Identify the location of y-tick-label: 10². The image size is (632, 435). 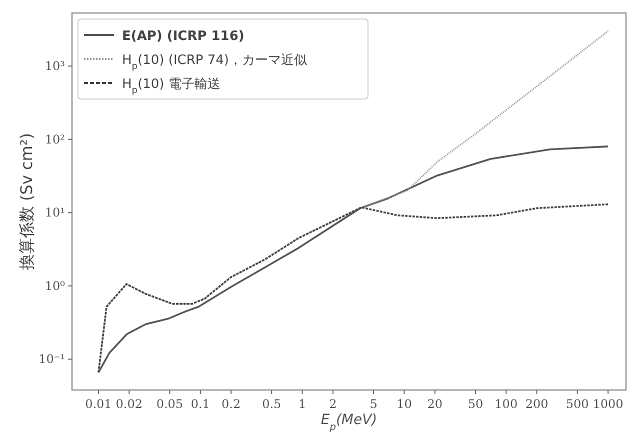
(55, 139).